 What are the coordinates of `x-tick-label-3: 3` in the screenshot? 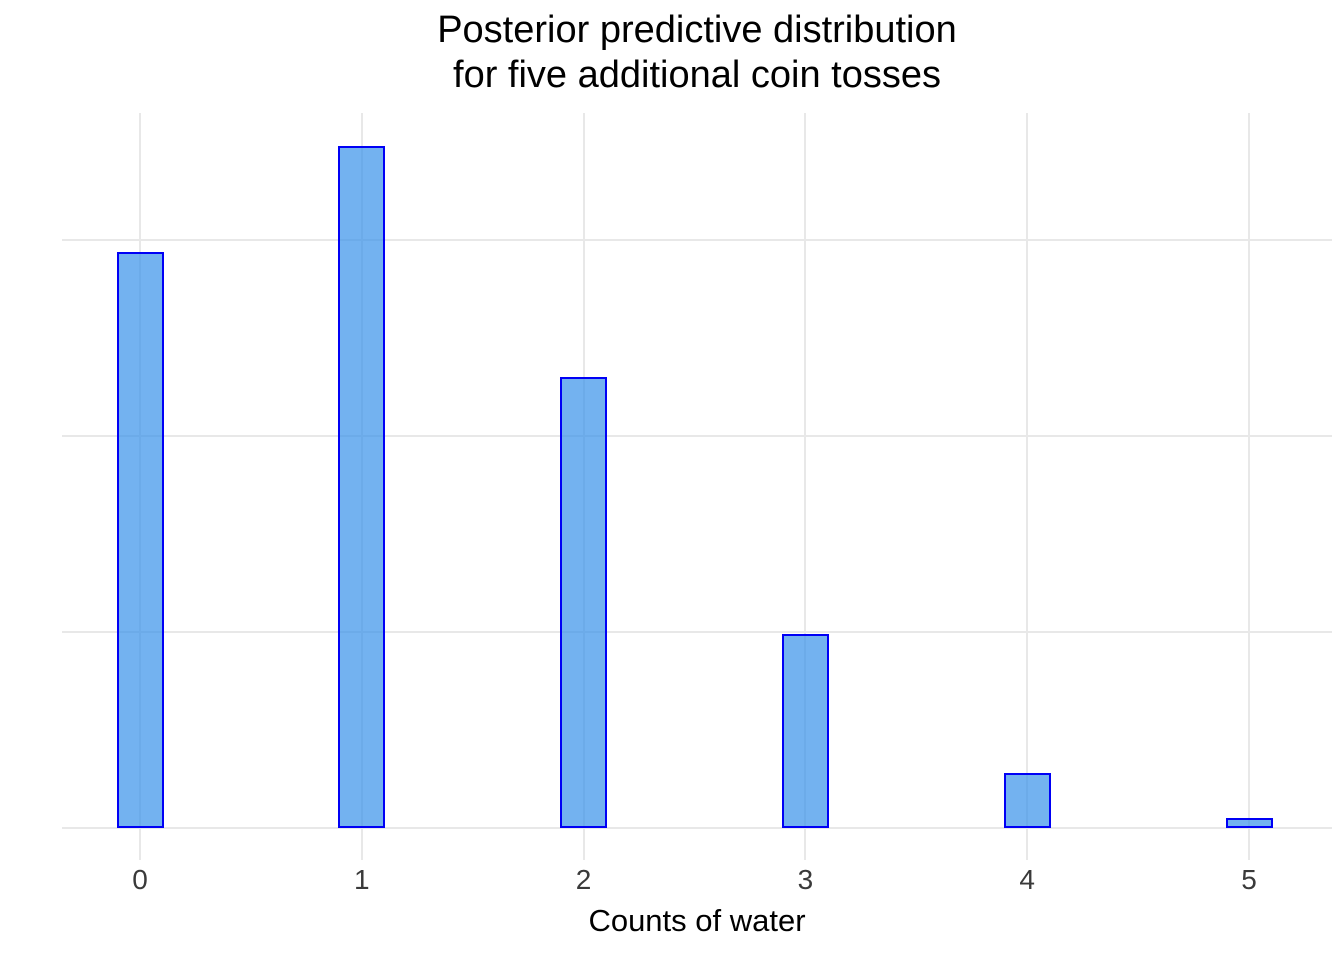 It's located at (805, 879).